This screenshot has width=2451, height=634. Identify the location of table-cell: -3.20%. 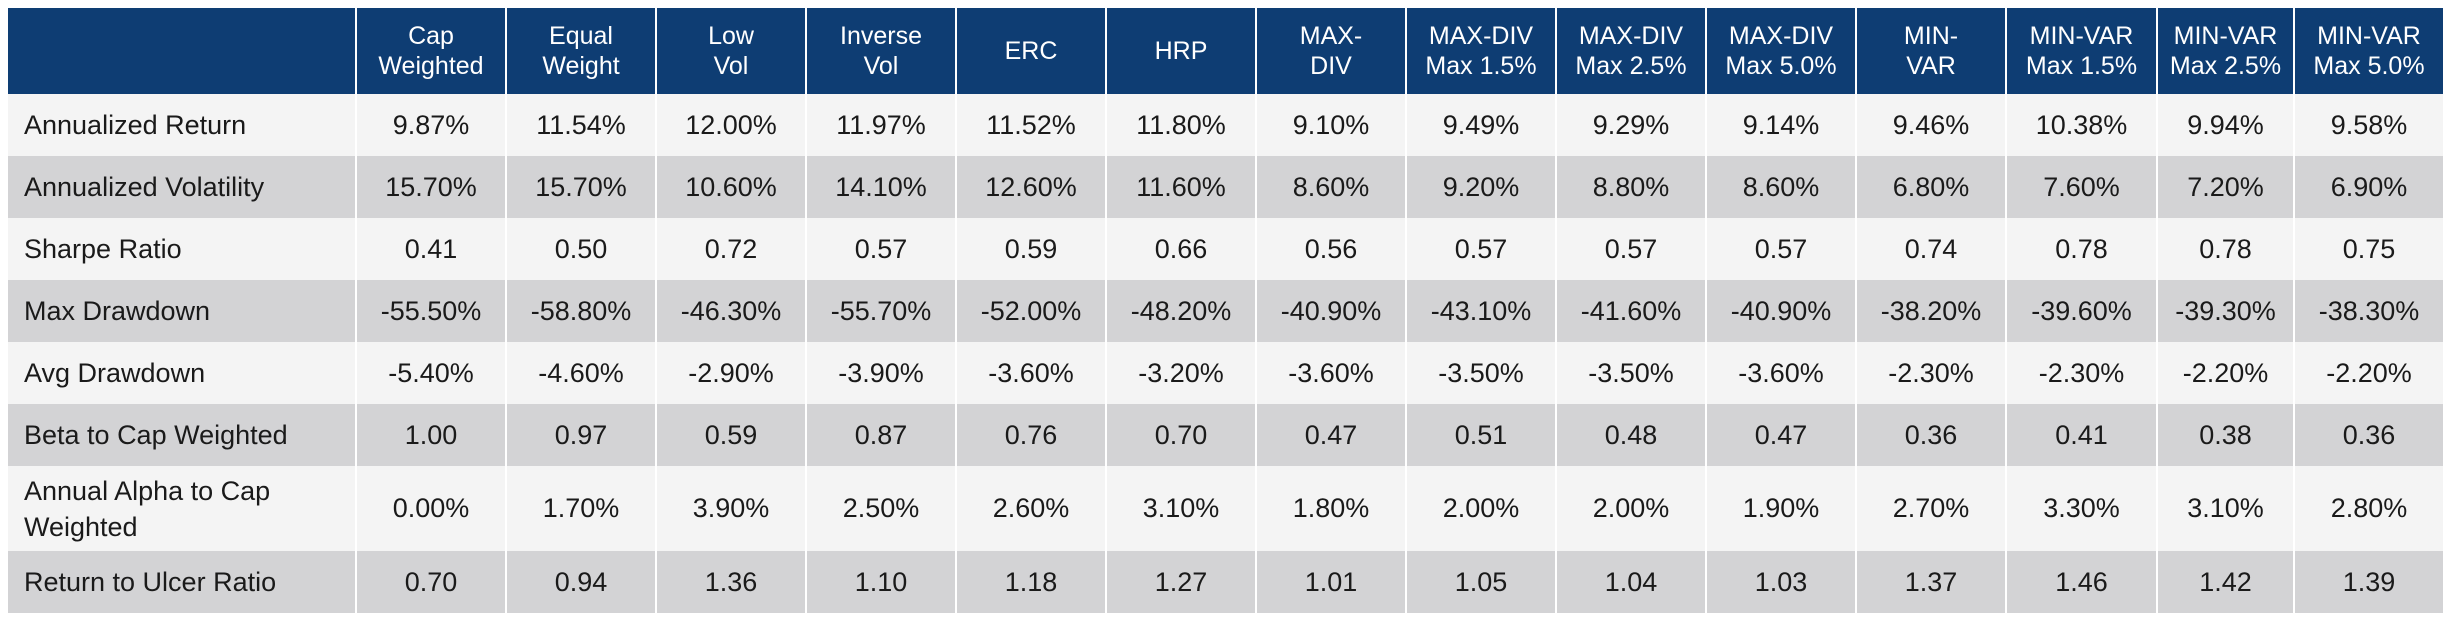
(1181, 373).